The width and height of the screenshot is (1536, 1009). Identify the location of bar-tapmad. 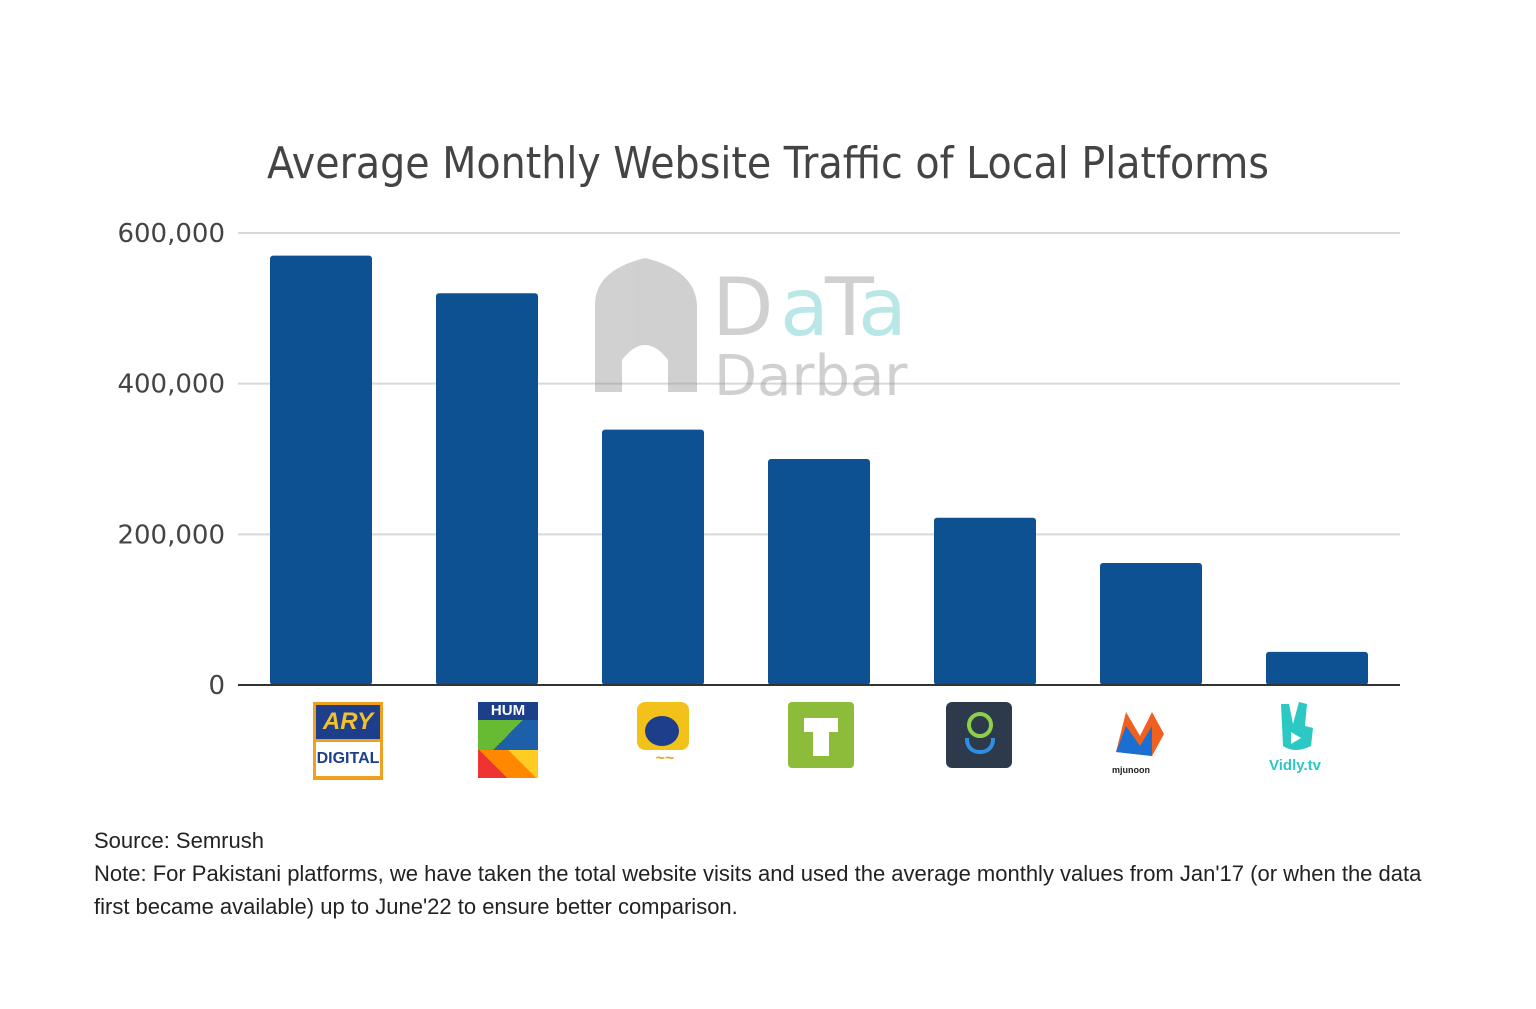
(819, 572).